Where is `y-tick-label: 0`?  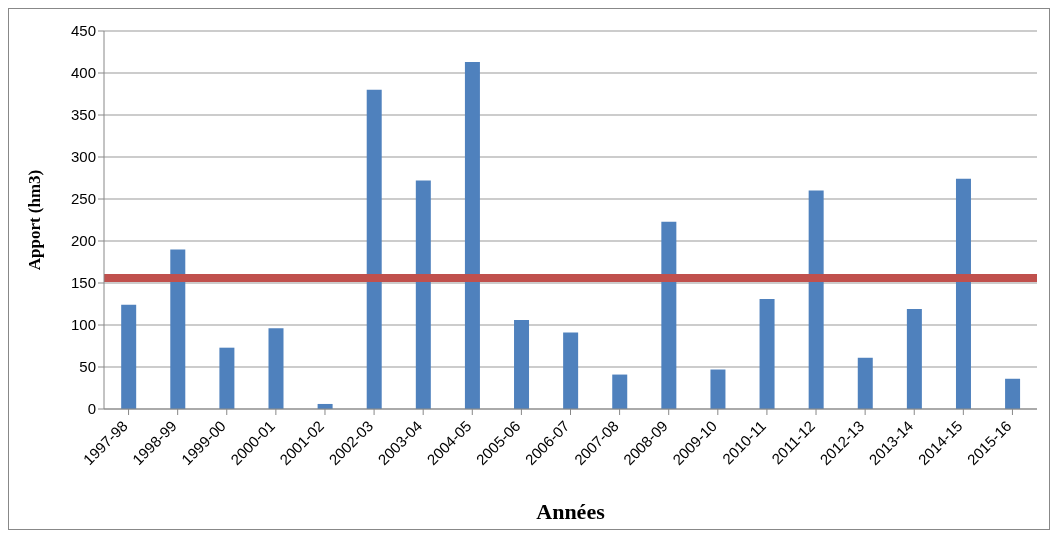
y-tick-label: 0 is located at coordinates (91, 409).